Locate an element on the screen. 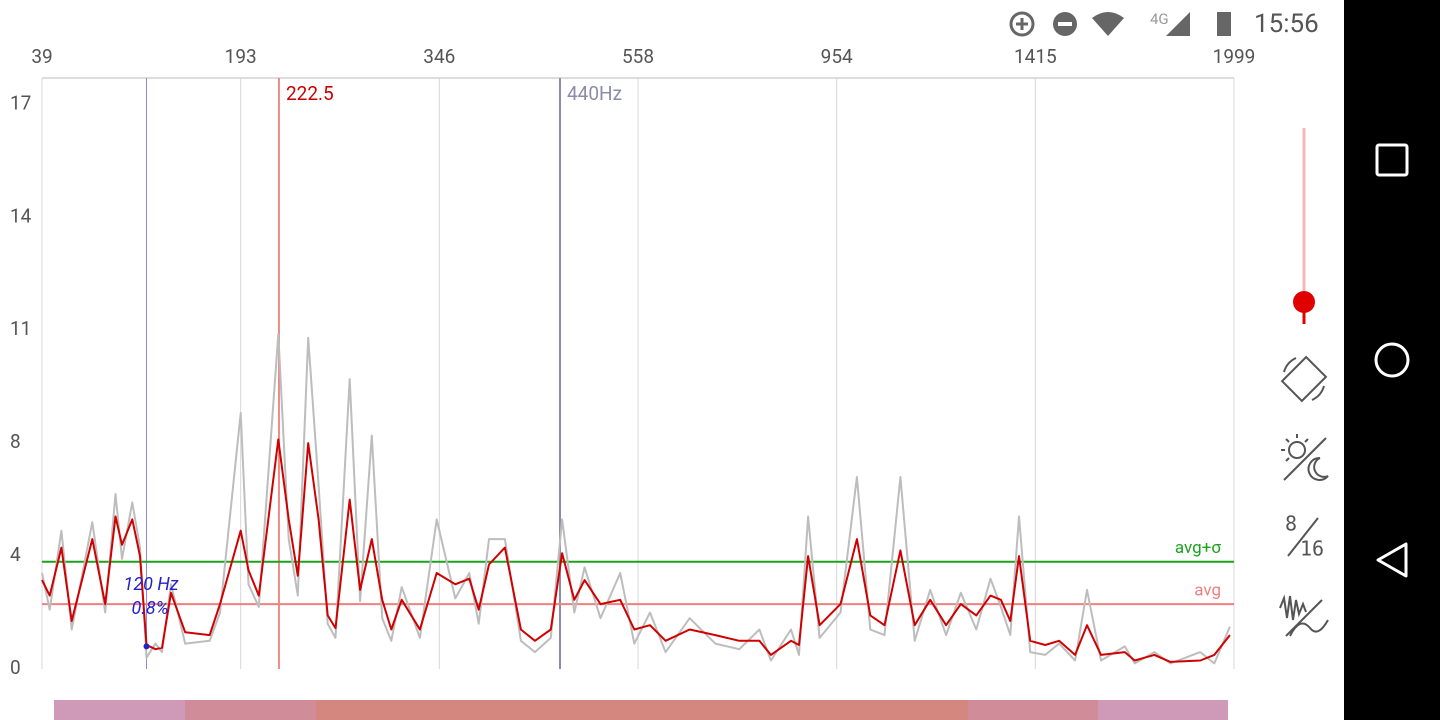  x-tick-label: 39 is located at coordinates (41, 56).